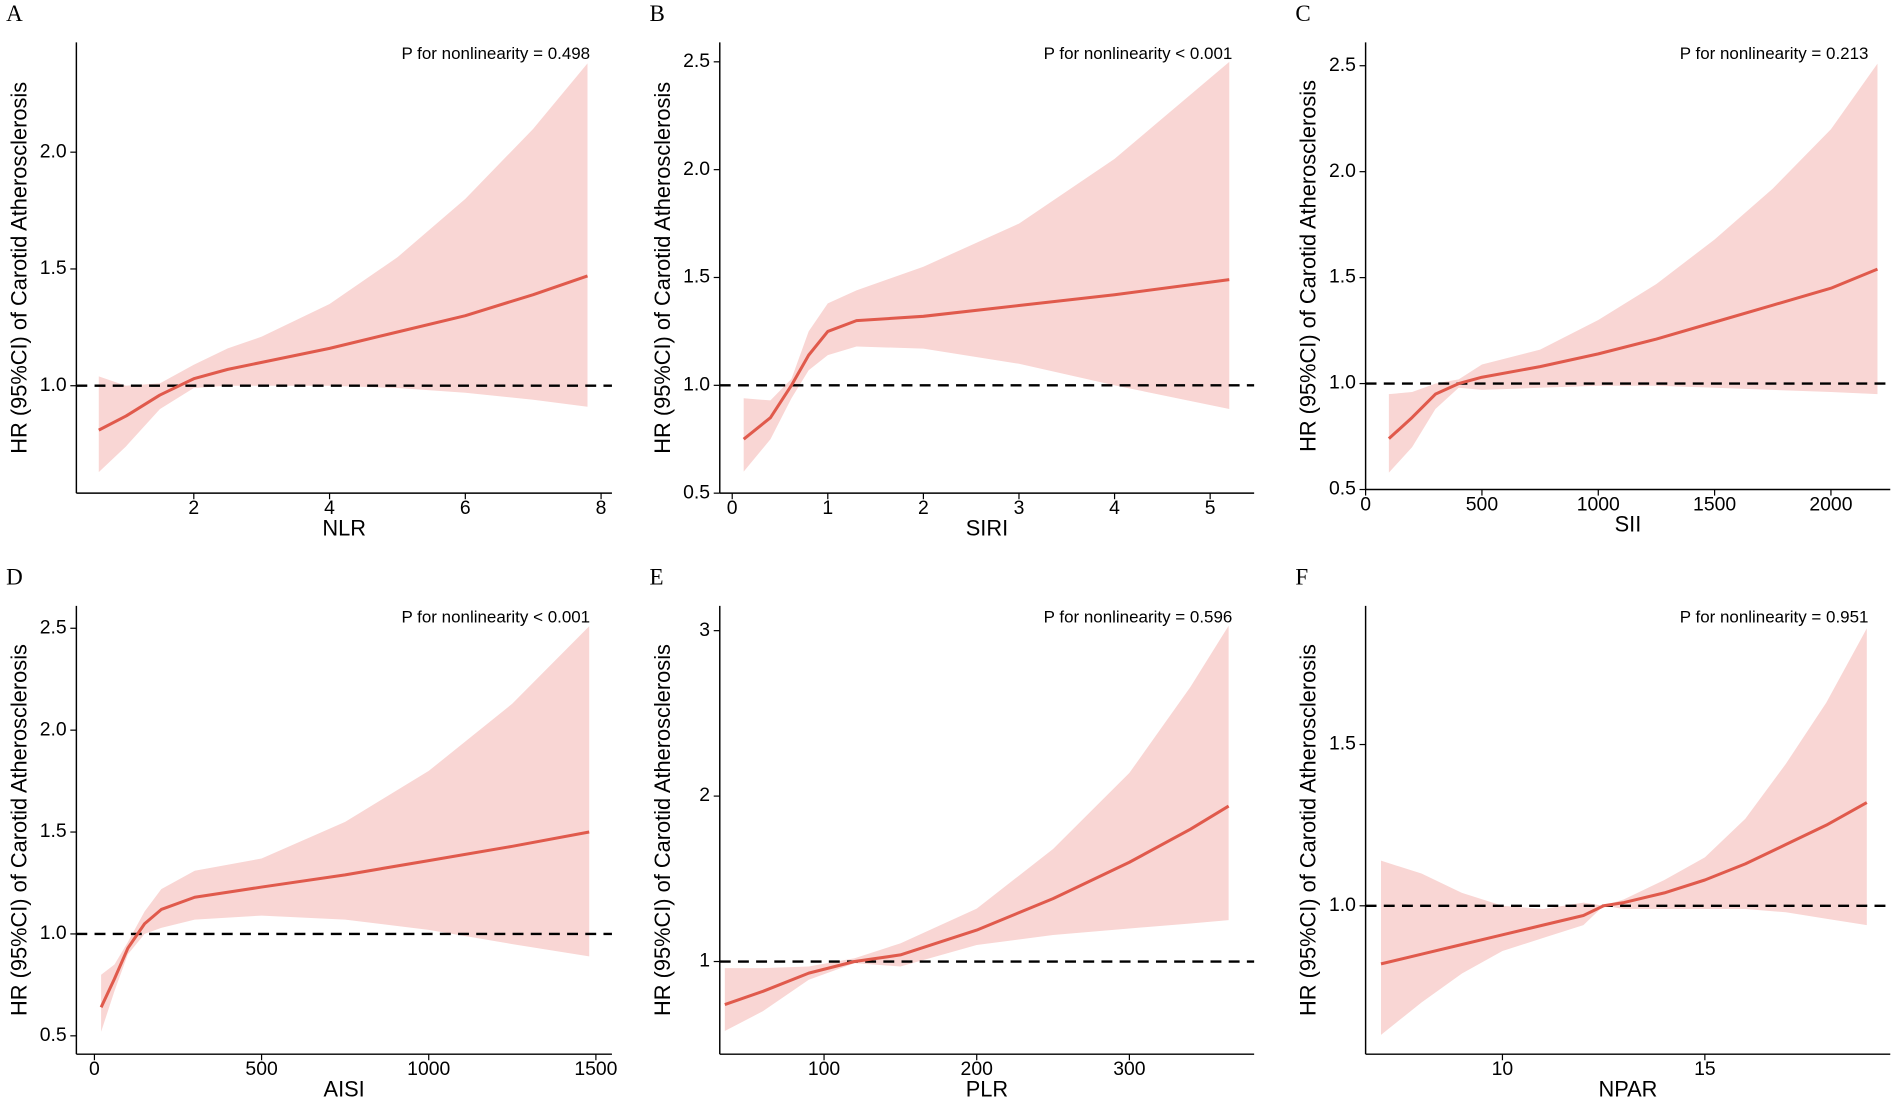 Image resolution: width=1900 pixels, height=1099 pixels. I want to click on panel-label: E, so click(657, 576).